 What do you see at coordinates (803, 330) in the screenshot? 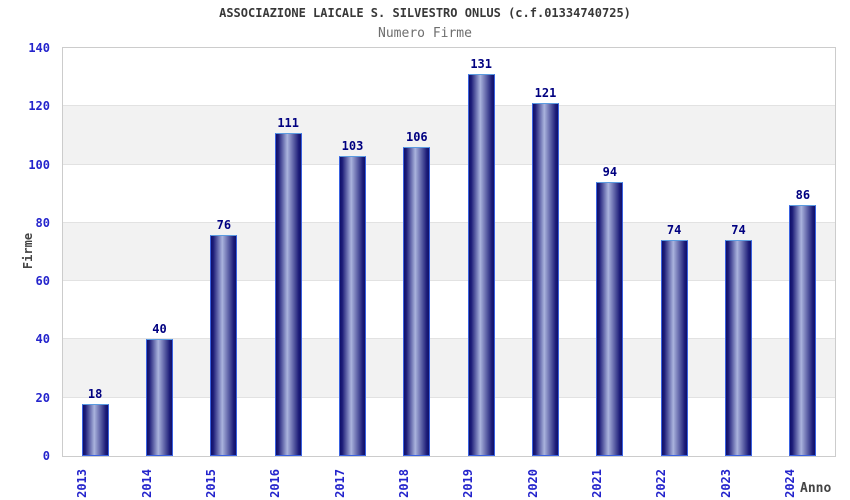
I see `bar-2024` at bounding box center [803, 330].